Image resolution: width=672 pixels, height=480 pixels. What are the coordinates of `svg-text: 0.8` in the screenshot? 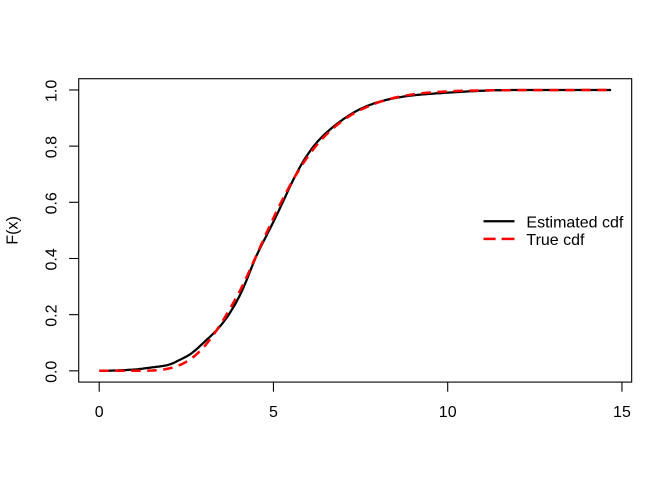 It's located at (51, 147).